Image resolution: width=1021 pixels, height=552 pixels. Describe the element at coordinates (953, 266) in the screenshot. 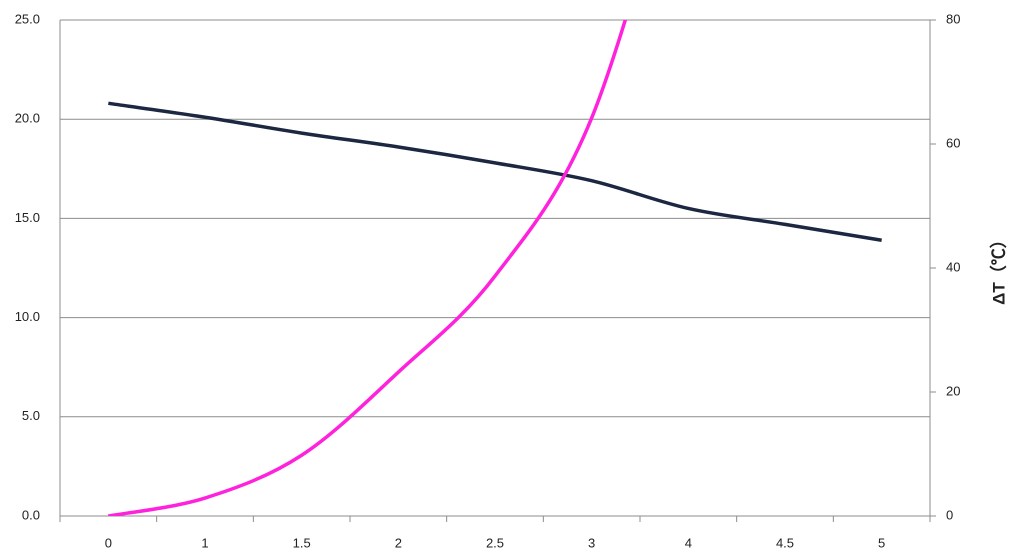

I see `y2-tick-label: 40` at that location.